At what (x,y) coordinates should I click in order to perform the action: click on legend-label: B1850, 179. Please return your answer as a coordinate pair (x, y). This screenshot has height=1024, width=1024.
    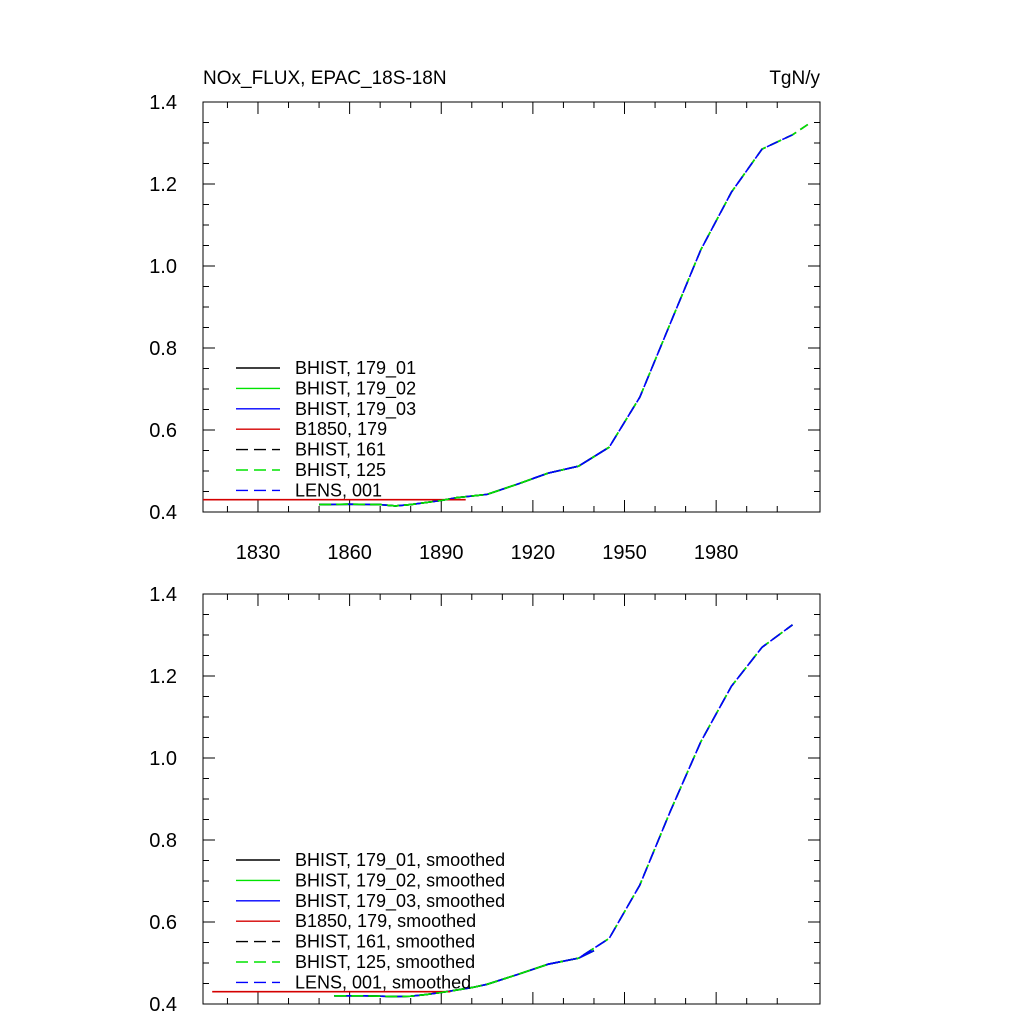
    Looking at the image, I should click on (341, 429).